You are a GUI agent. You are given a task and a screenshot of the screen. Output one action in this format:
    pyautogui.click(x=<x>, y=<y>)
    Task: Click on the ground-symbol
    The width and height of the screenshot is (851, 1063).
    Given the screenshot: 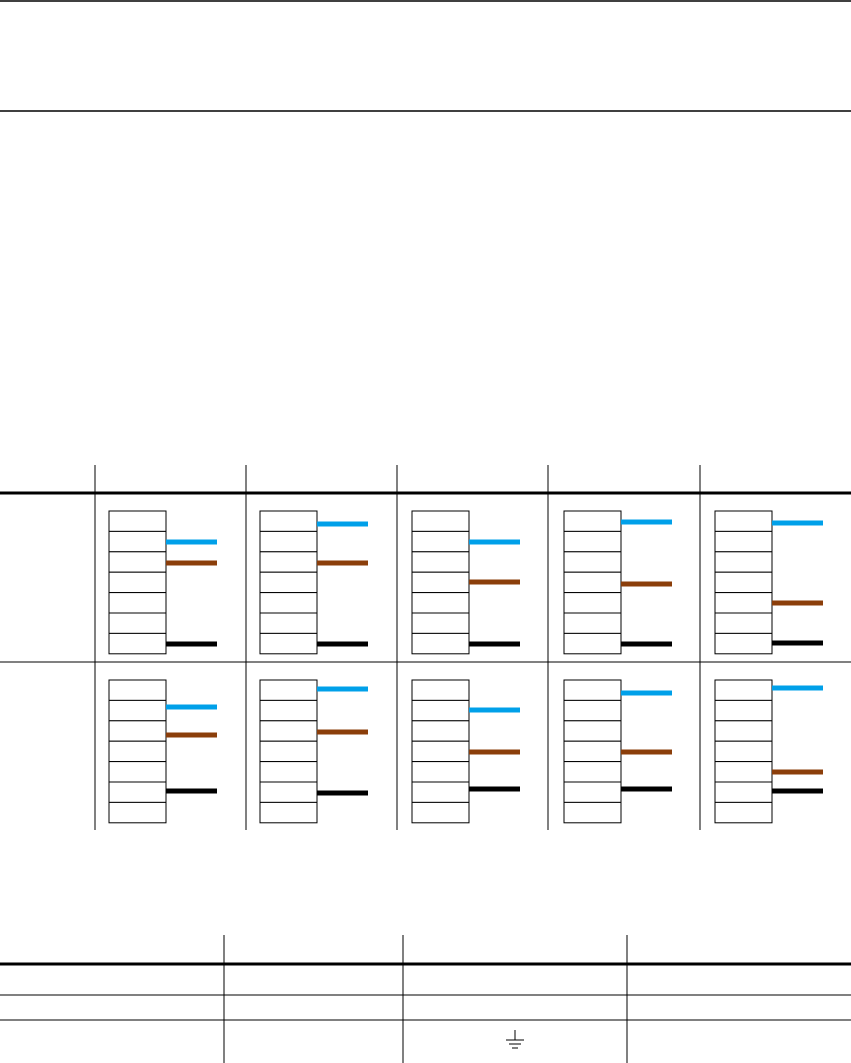 What is the action you would take?
    pyautogui.click(x=515, y=1039)
    